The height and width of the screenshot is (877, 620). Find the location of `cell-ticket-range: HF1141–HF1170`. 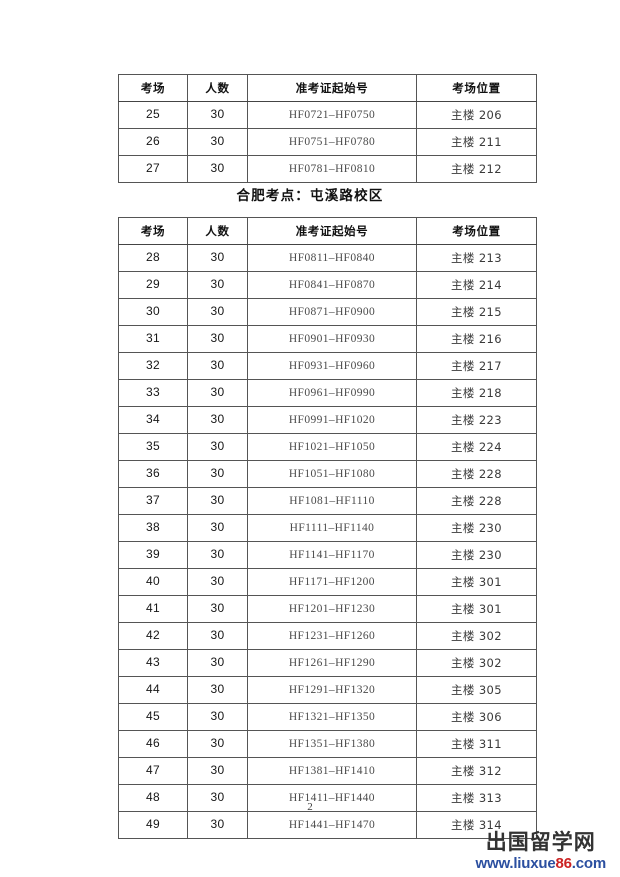

cell-ticket-range: HF1141–HF1170 is located at coordinates (332, 555).